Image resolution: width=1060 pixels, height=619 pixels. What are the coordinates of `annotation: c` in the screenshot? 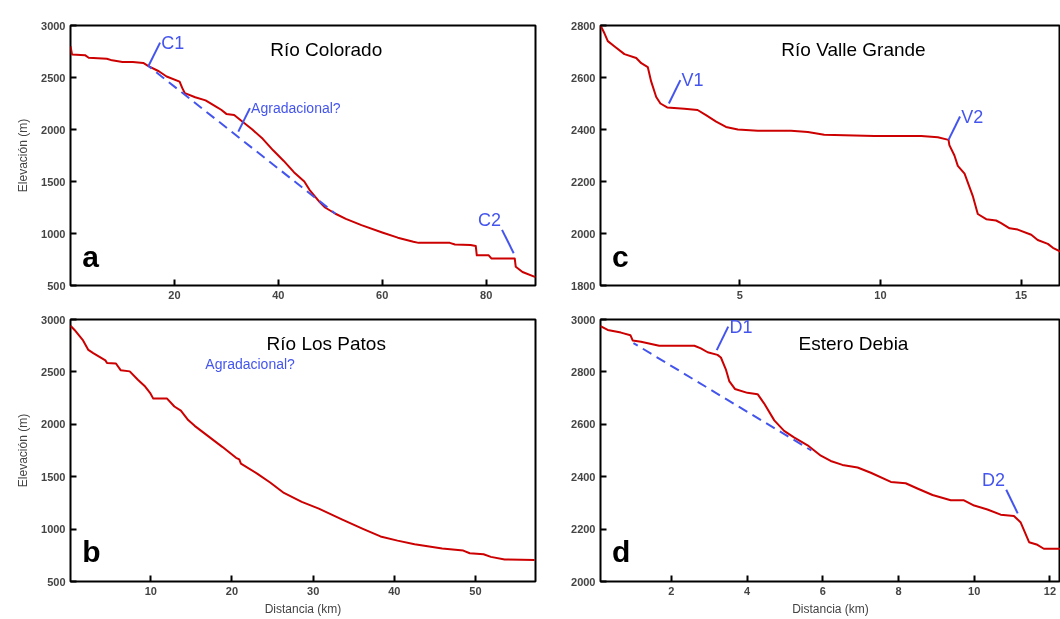 It's located at (620, 256).